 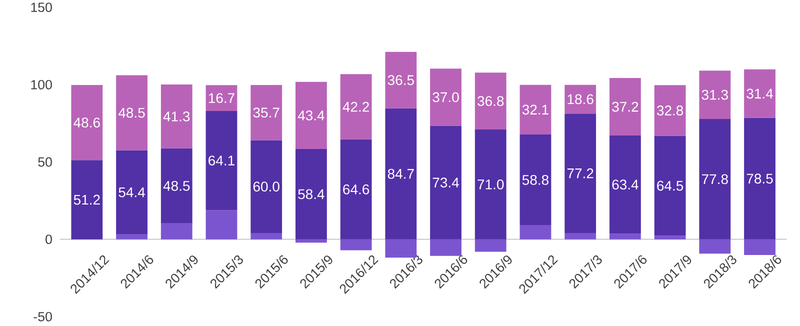 I want to click on data-label: 58.4, so click(x=311, y=194).